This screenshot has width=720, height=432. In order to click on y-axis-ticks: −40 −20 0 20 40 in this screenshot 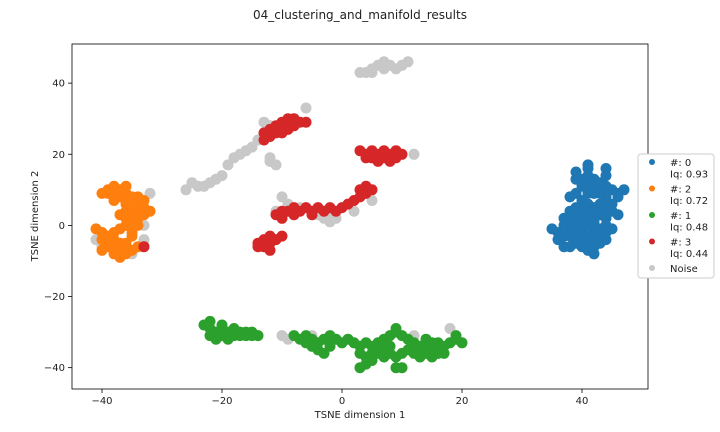, I will do `click(58, 226)`.